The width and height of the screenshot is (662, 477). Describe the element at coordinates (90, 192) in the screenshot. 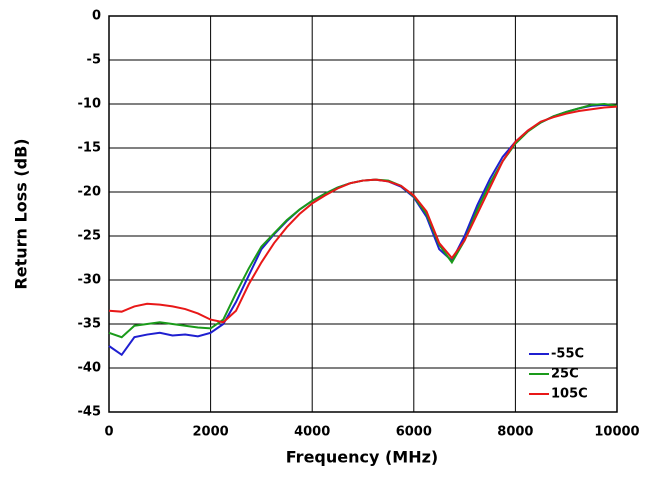

I see `y-tick-label: -20` at that location.